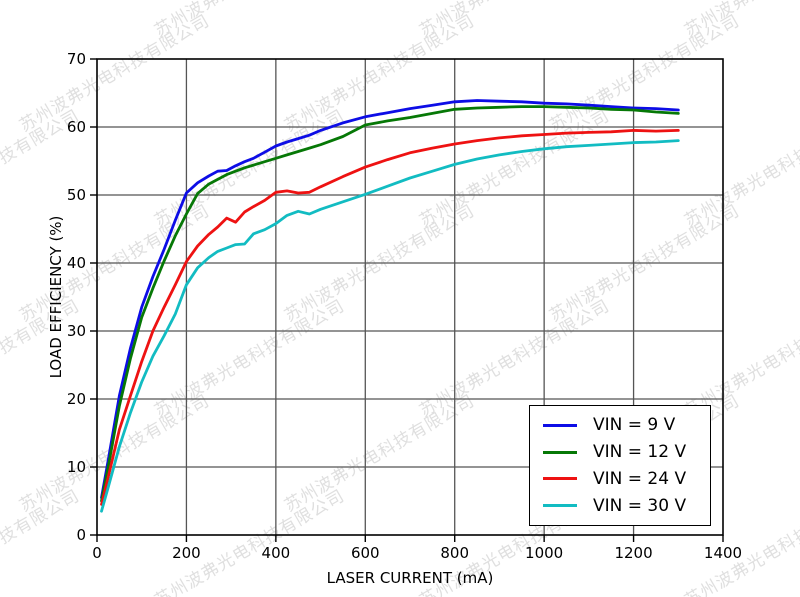 The image size is (800, 597). What do you see at coordinates (76, 59) in the screenshot?
I see `y-tick-label: 70` at bounding box center [76, 59].